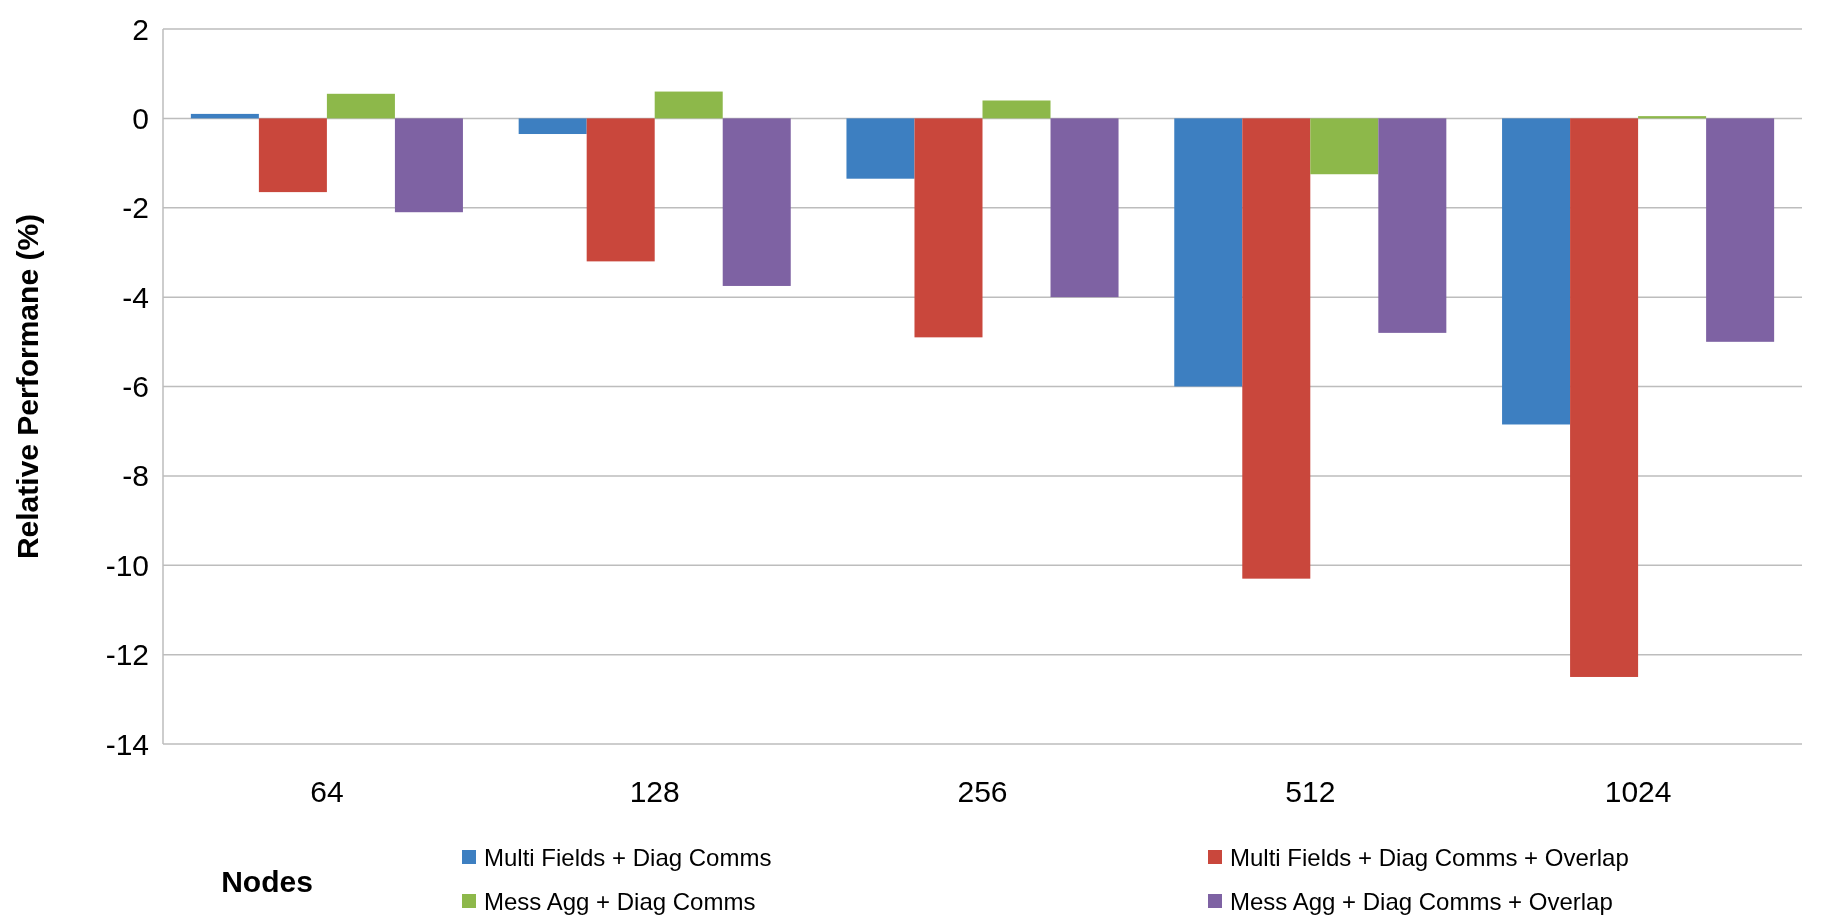 Image resolution: width=1822 pixels, height=920 pixels. I want to click on y-tick-label: -2, so click(135, 208).